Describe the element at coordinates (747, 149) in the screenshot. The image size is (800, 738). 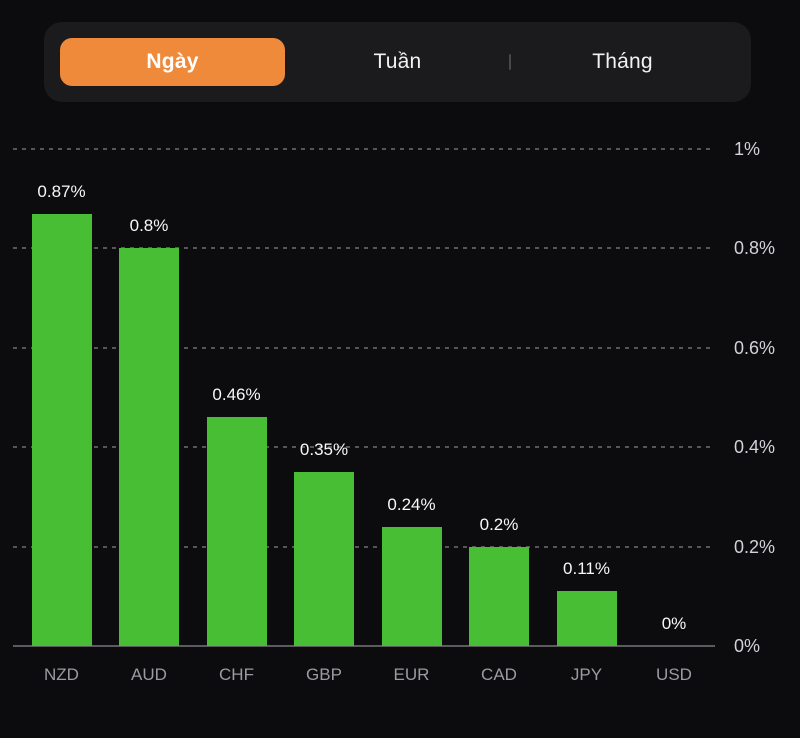
I see `y-axis-tick-label: 1%` at that location.